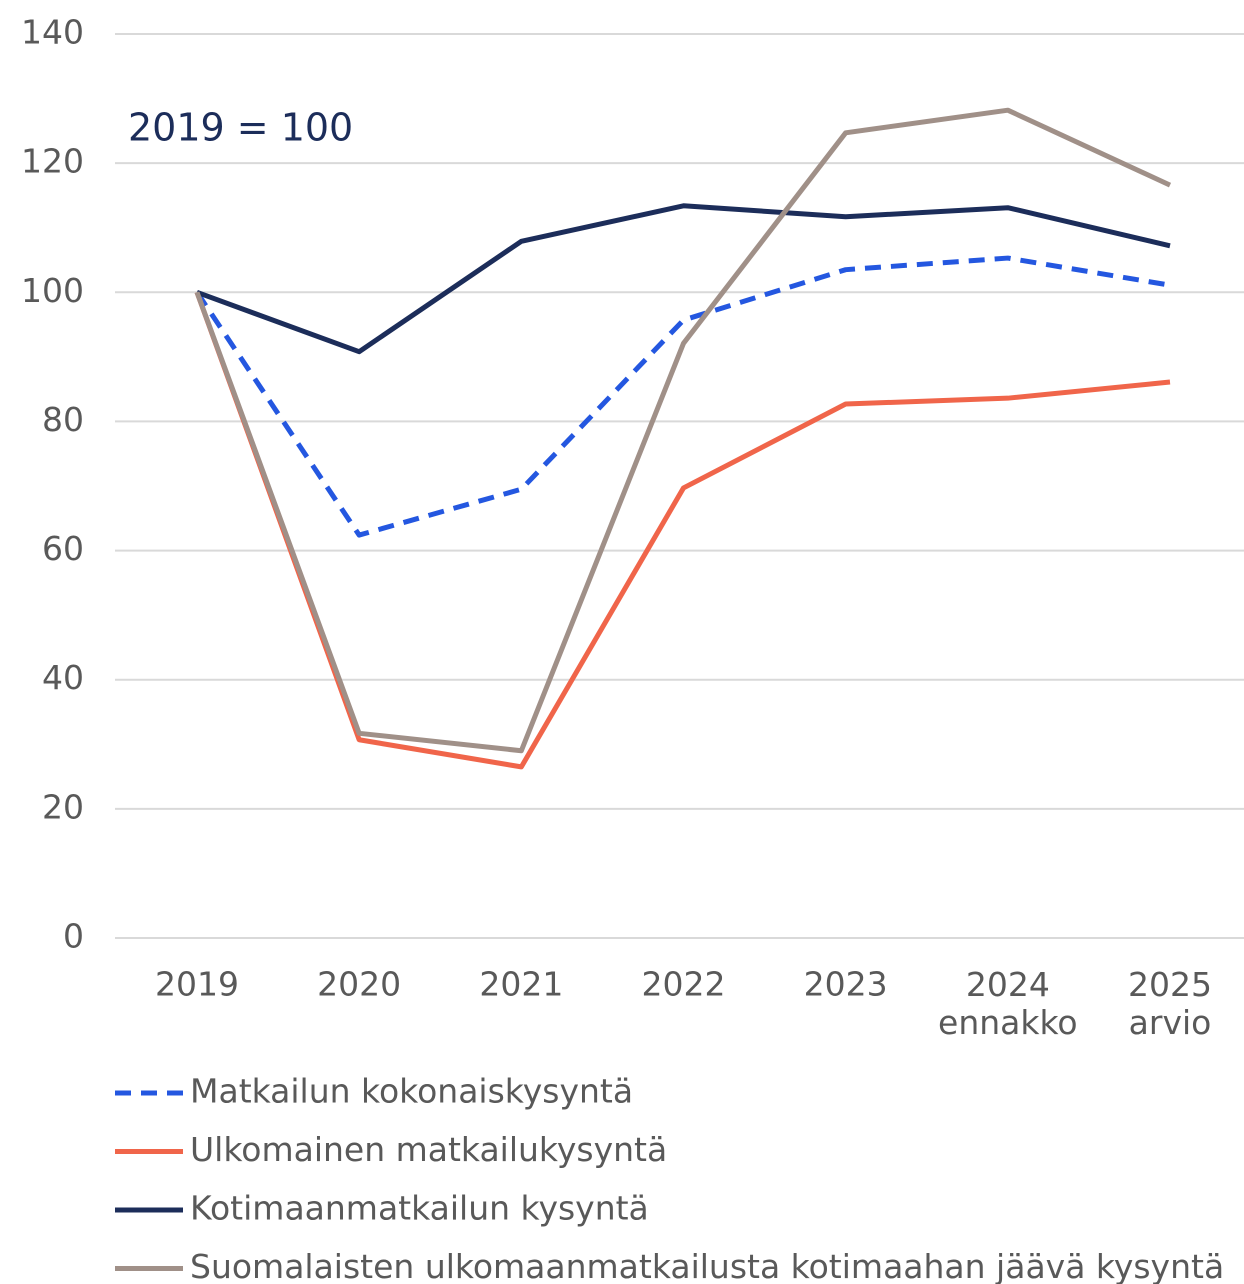  I want to click on y-tick-label: 80, so click(63, 419).